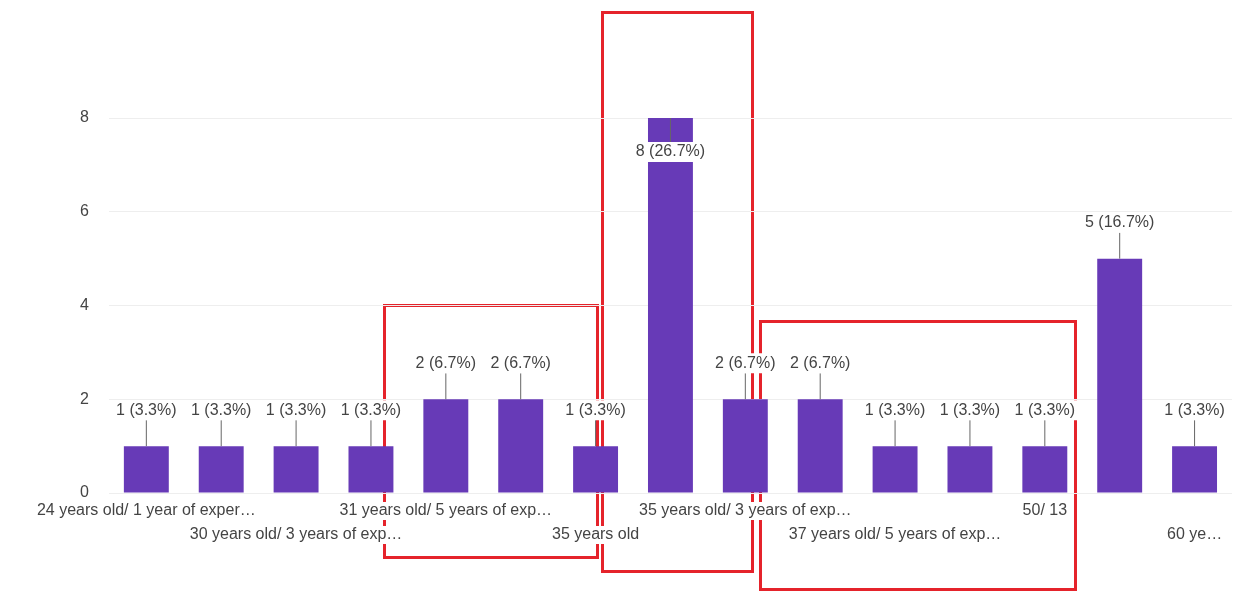 This screenshot has height=593, width=1242. I want to click on y-tick-label: 6, so click(84, 211).